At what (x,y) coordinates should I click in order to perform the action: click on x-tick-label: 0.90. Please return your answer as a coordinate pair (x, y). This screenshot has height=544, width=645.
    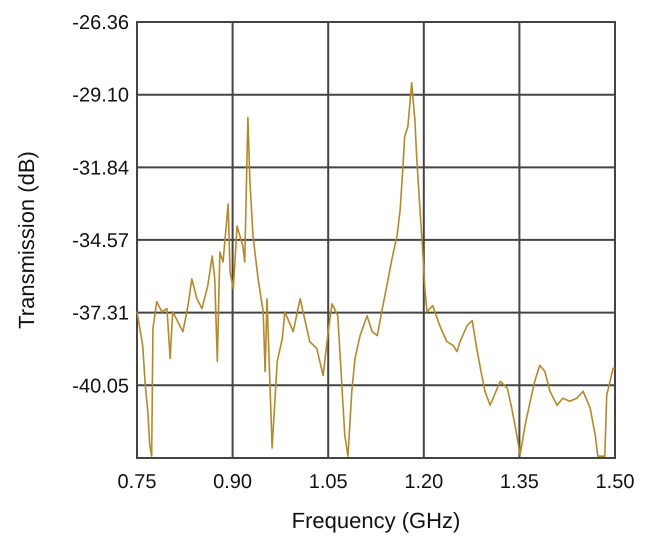
    Looking at the image, I should click on (232, 482).